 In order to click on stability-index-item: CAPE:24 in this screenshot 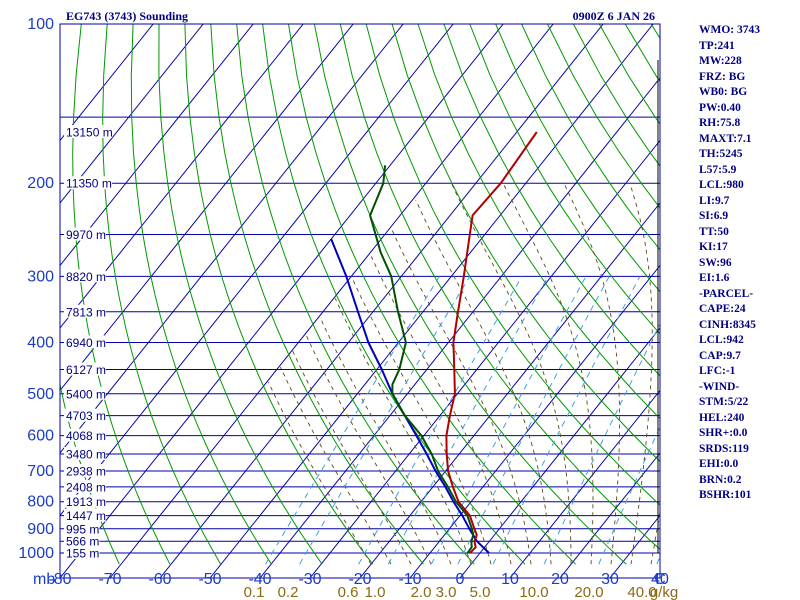, I will do `click(722, 309)`.